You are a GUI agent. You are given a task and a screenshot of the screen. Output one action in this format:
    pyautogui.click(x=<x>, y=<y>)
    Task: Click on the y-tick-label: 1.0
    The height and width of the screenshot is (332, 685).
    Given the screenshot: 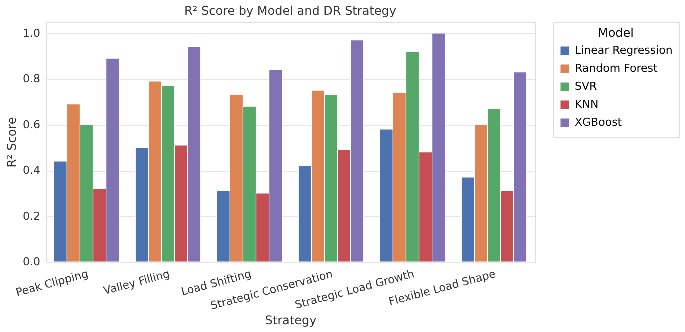 What is the action you would take?
    pyautogui.click(x=31, y=33)
    